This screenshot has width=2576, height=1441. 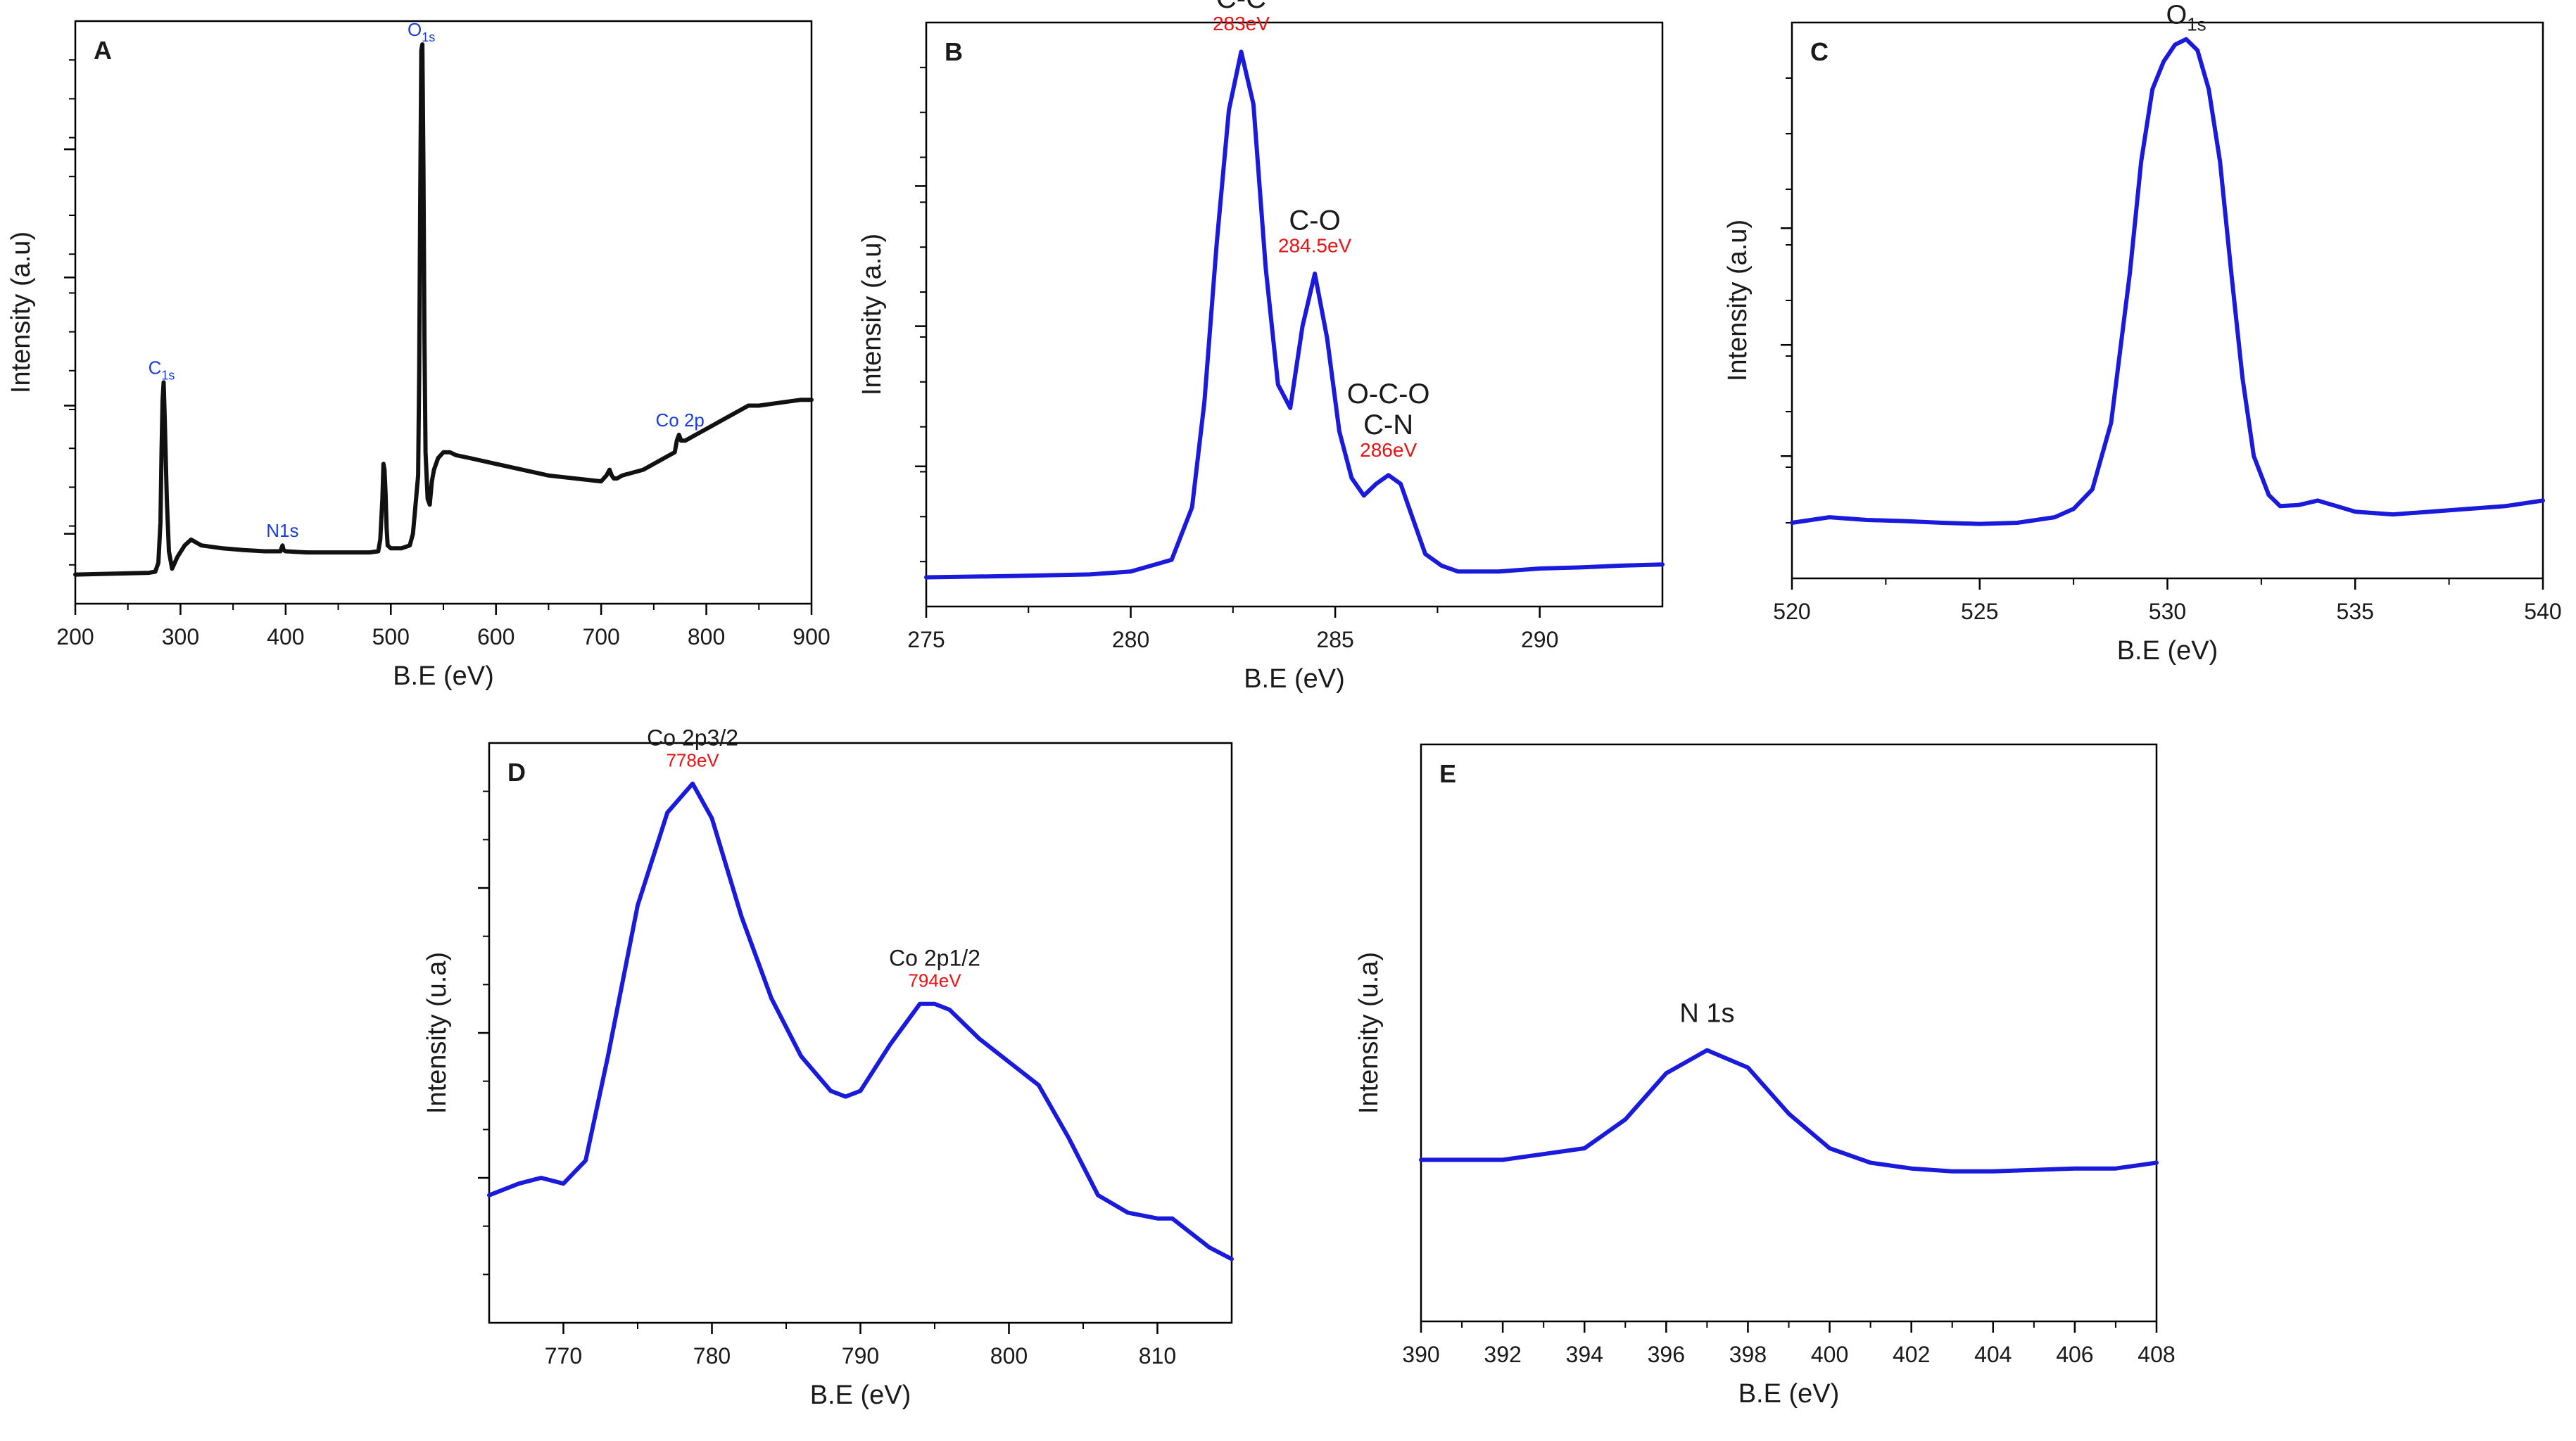 What do you see at coordinates (1315, 246) in the screenshot?
I see `peak-energy-label: 284.5eV` at bounding box center [1315, 246].